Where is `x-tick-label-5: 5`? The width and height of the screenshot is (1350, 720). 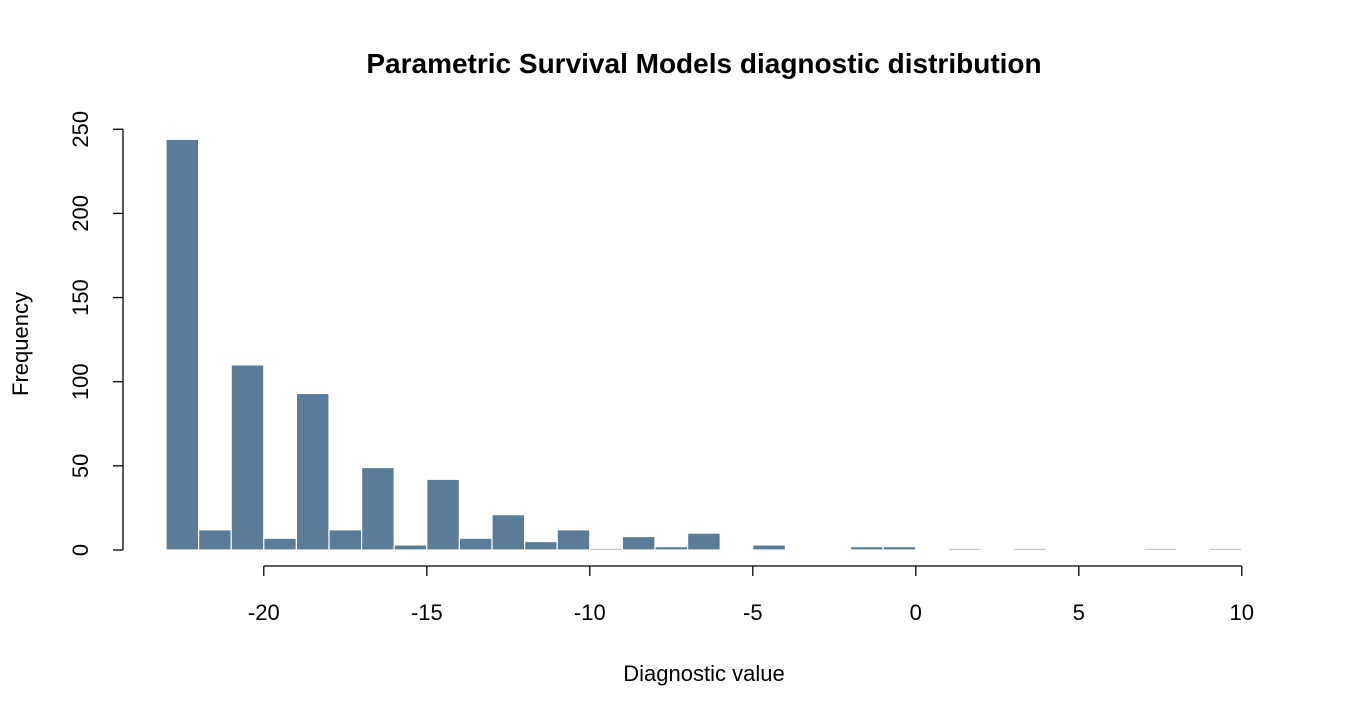
x-tick-label-5: 5 is located at coordinates (1079, 612).